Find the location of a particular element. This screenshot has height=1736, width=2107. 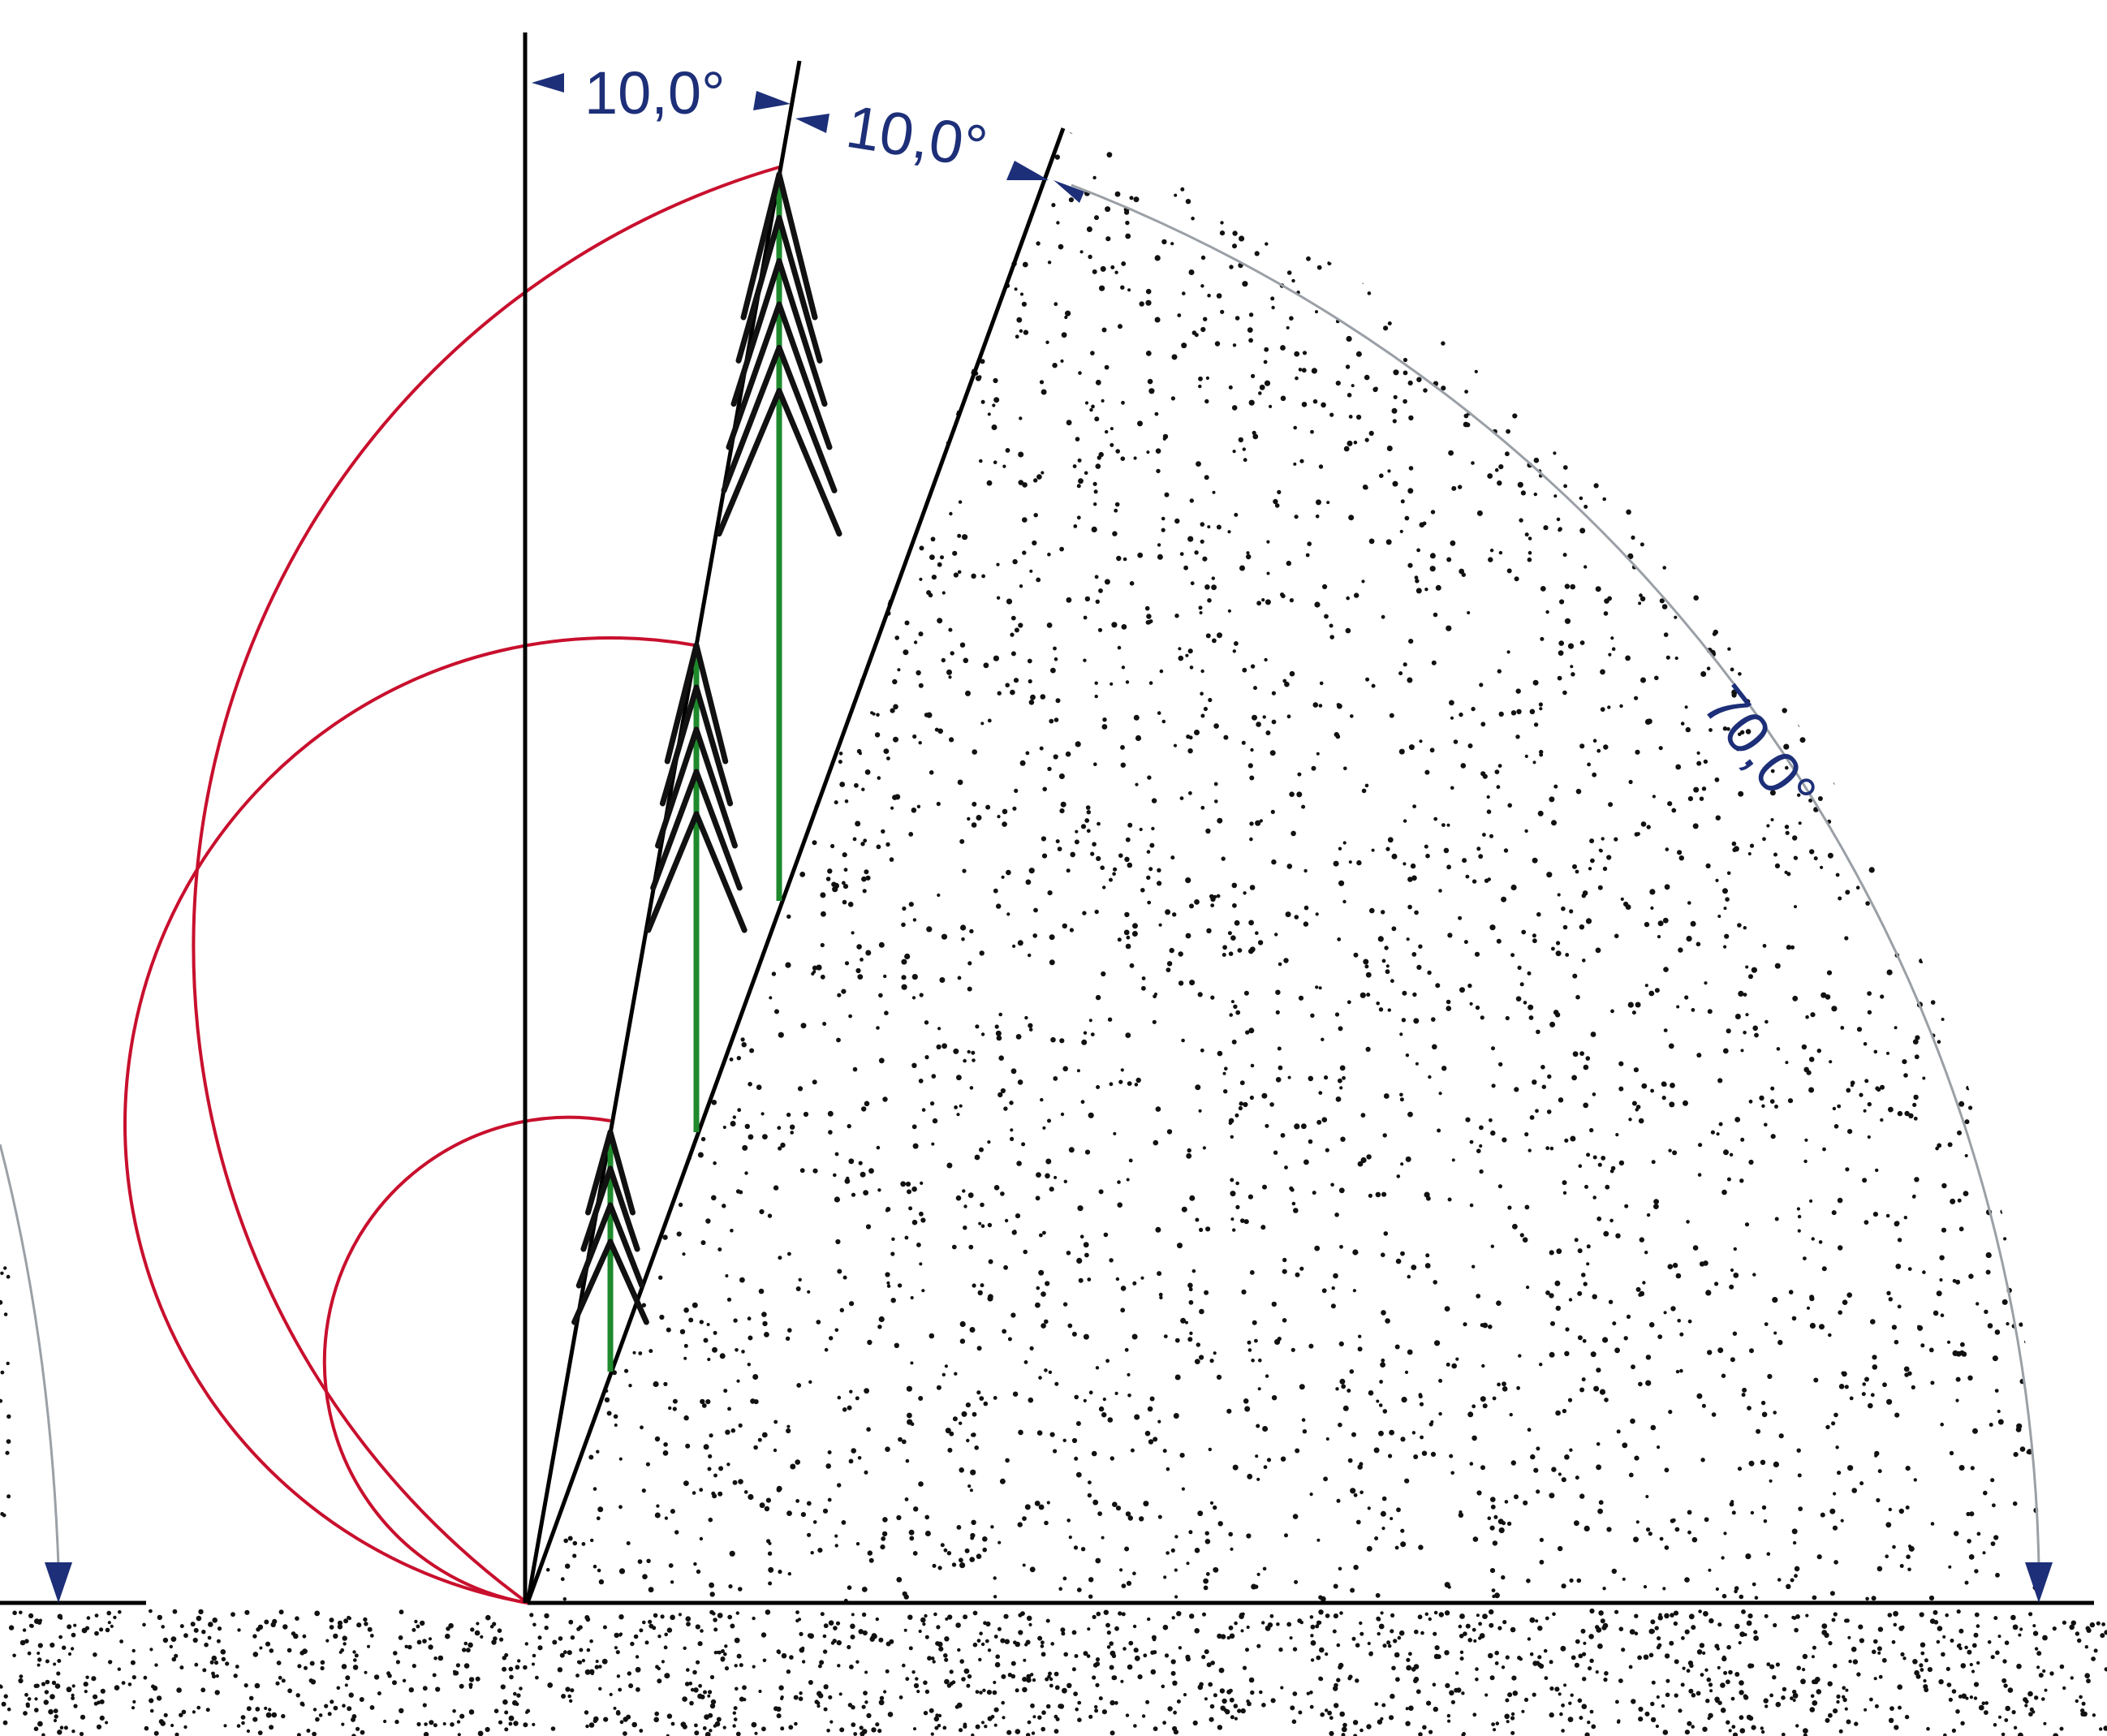

left-angle-arc is located at coordinates (30, 1355).